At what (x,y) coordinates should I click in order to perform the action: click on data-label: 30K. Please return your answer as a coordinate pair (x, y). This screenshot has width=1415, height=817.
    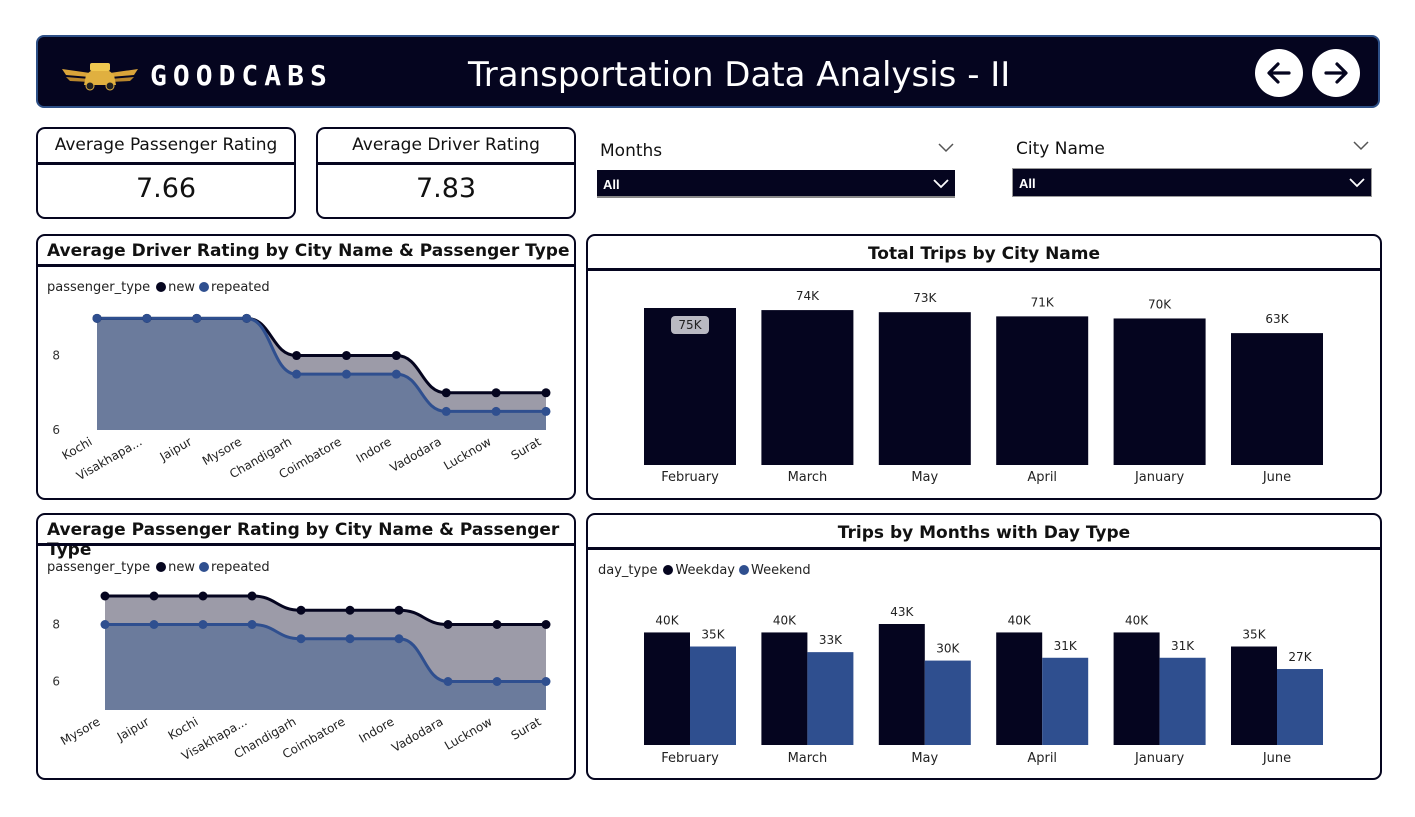
    Looking at the image, I should click on (948, 649).